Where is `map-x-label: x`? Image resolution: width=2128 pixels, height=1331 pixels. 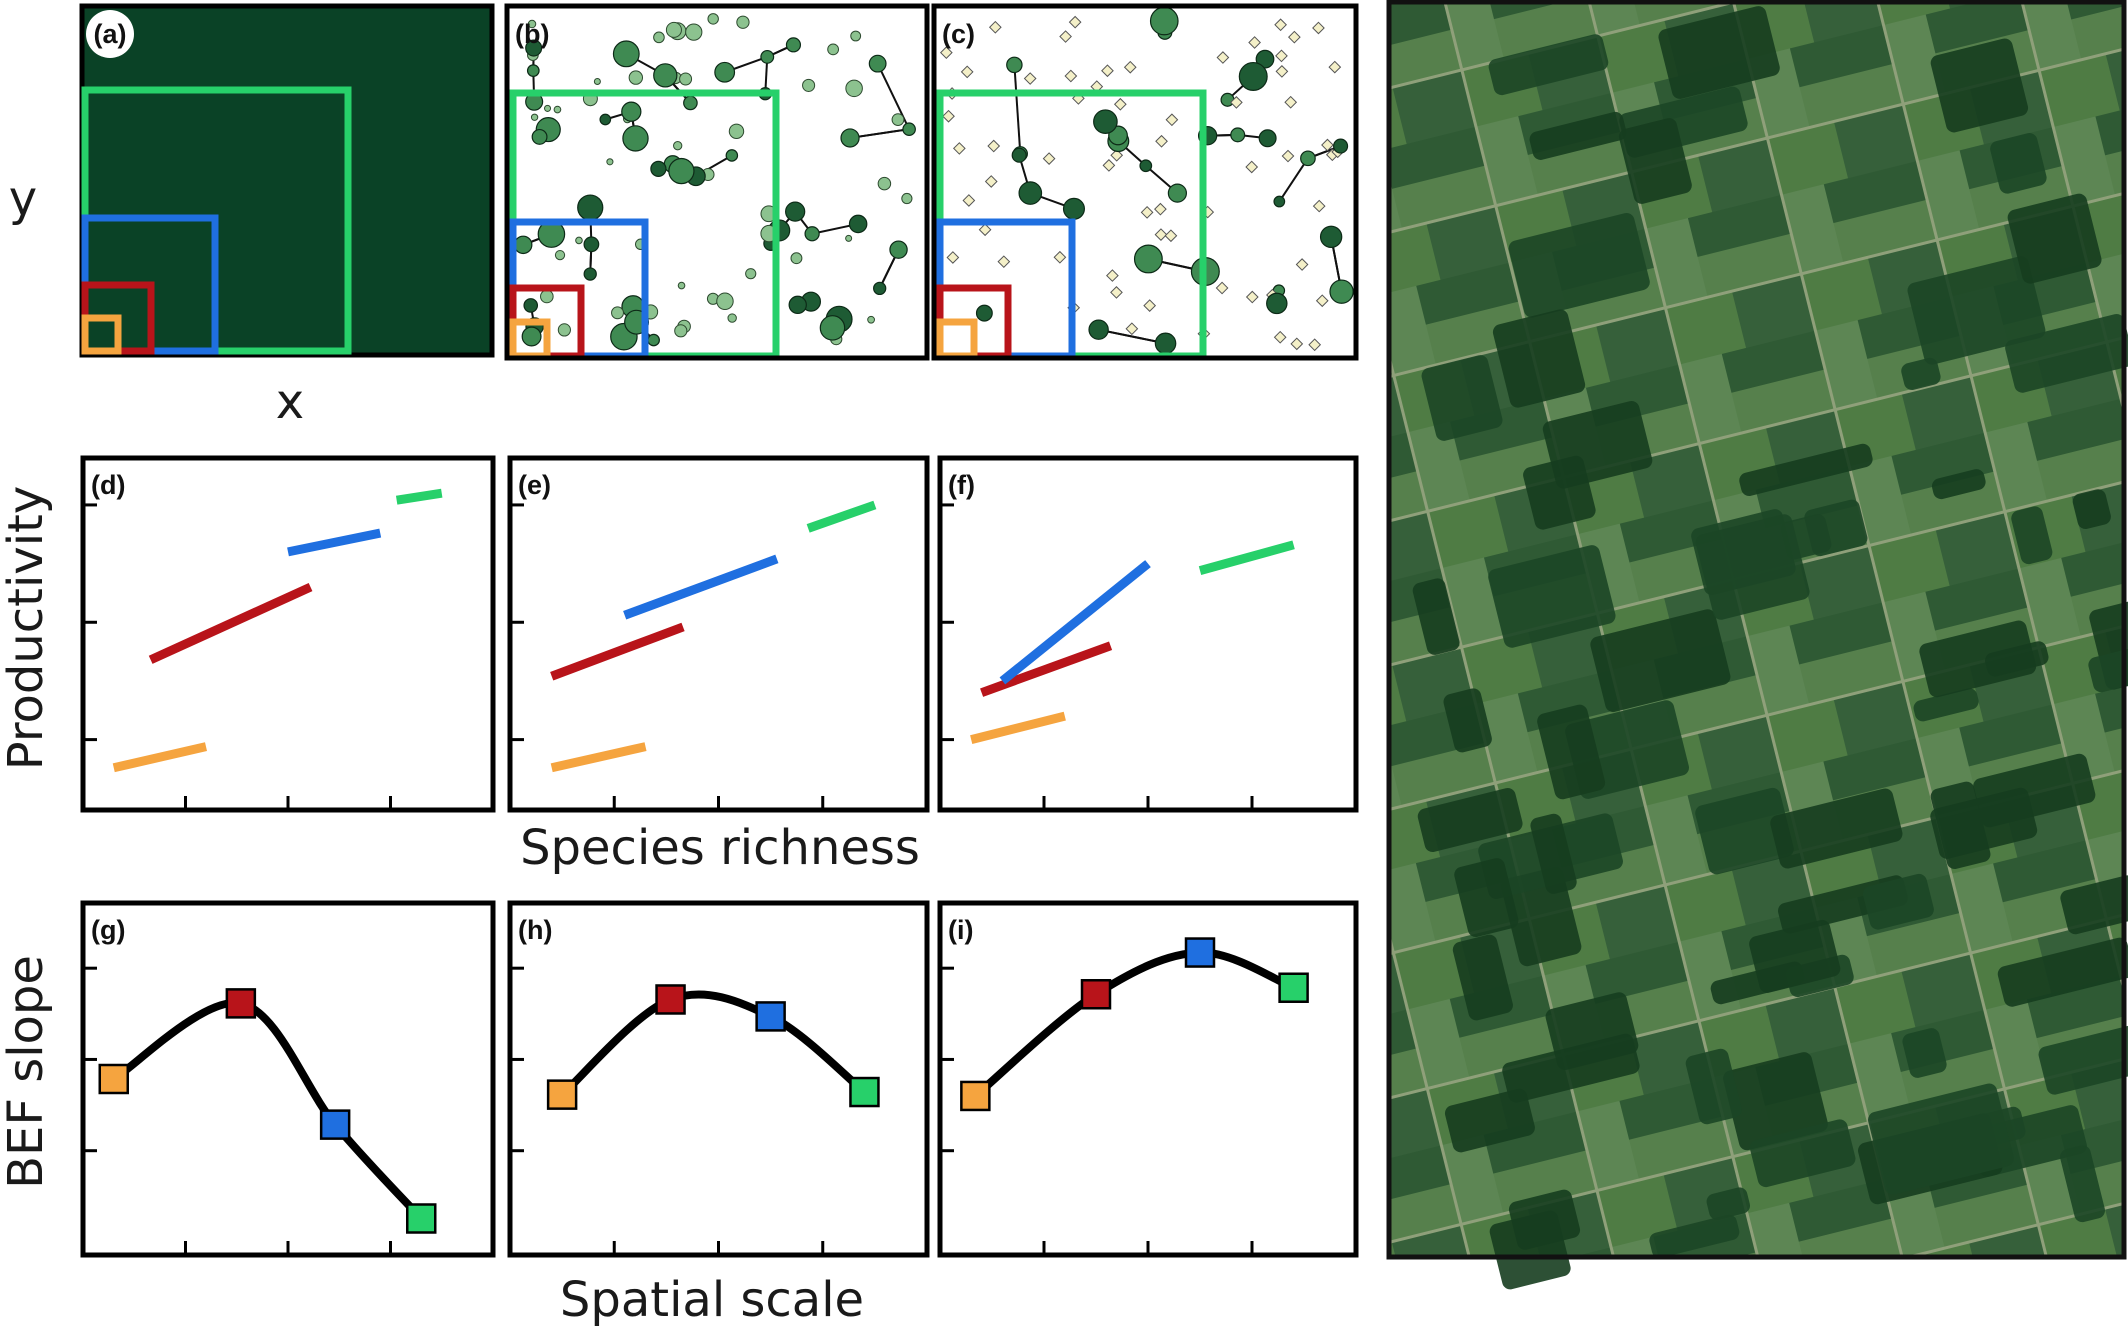
map-x-label: x is located at coordinates (290, 402).